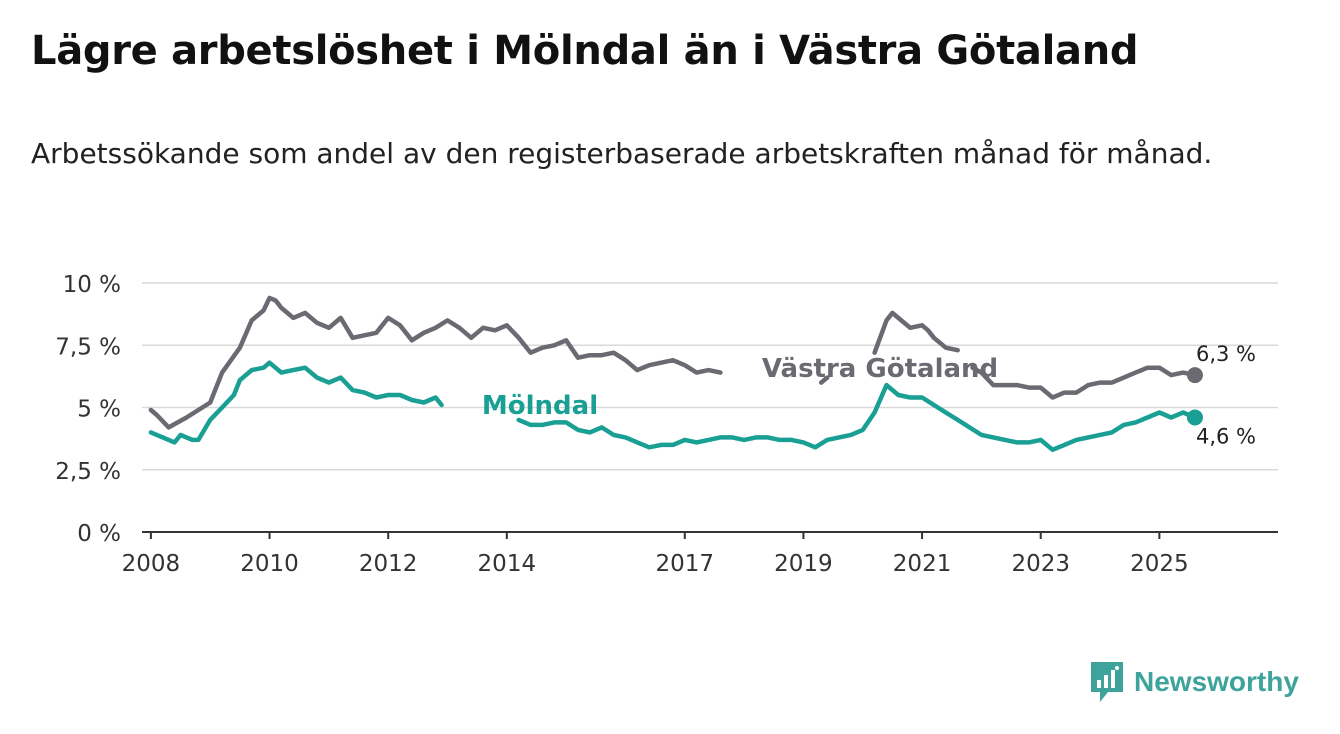 This screenshot has height=734, width=1340. What do you see at coordinates (803, 564) in the screenshot?
I see `x-tick-label: 2019` at bounding box center [803, 564].